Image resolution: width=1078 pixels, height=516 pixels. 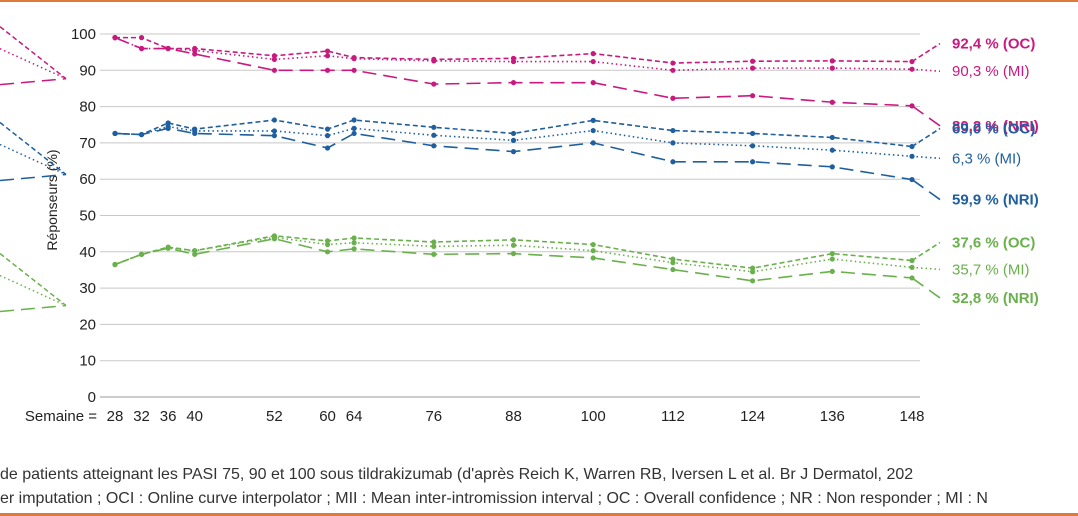 I want to click on y-tick-label: 50, so click(x=87, y=216).